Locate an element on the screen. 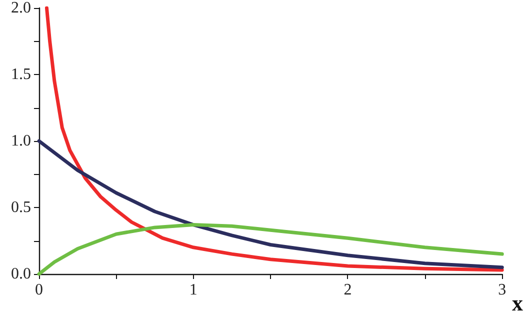 Image resolution: width=526 pixels, height=325 pixels. x-axis-title: x is located at coordinates (517, 303).